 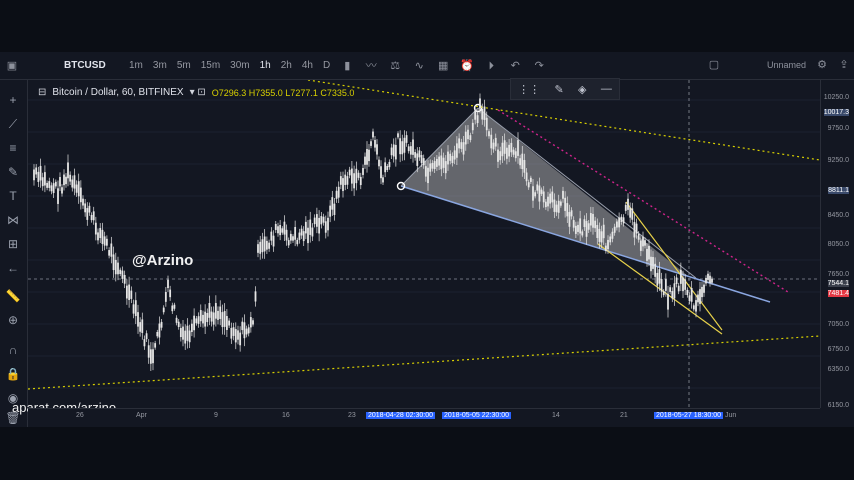 I want to click on interval-3m: 3m, so click(x=159, y=65).